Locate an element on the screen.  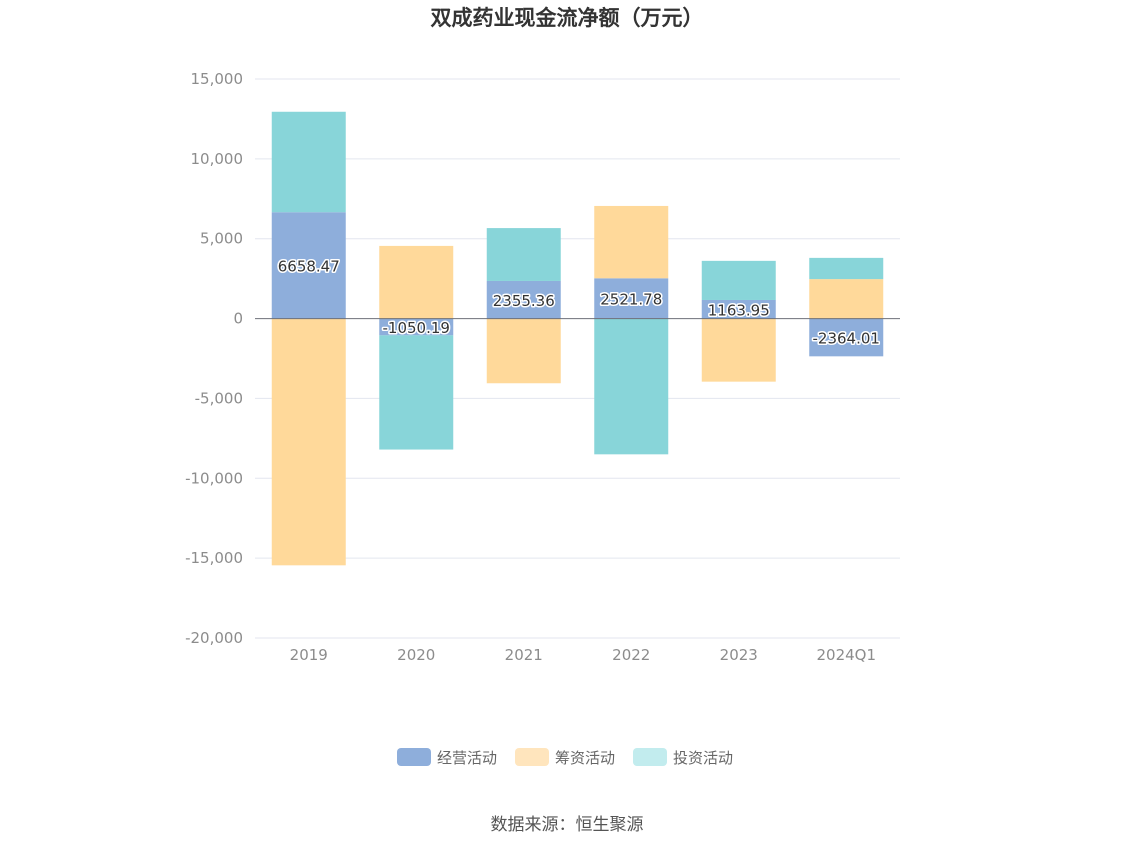
data-label: -2364.01 is located at coordinates (846, 338).